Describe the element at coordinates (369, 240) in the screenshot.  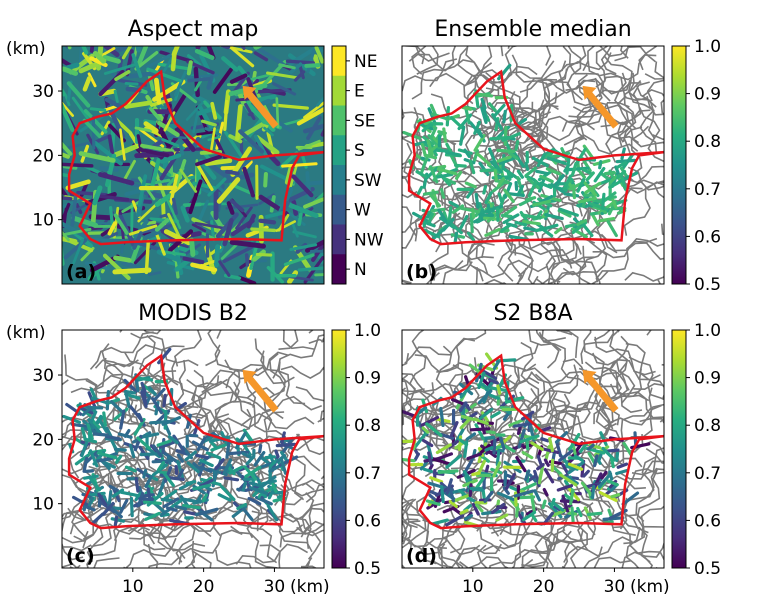
I see `colorbar-tick-label: NW` at that location.